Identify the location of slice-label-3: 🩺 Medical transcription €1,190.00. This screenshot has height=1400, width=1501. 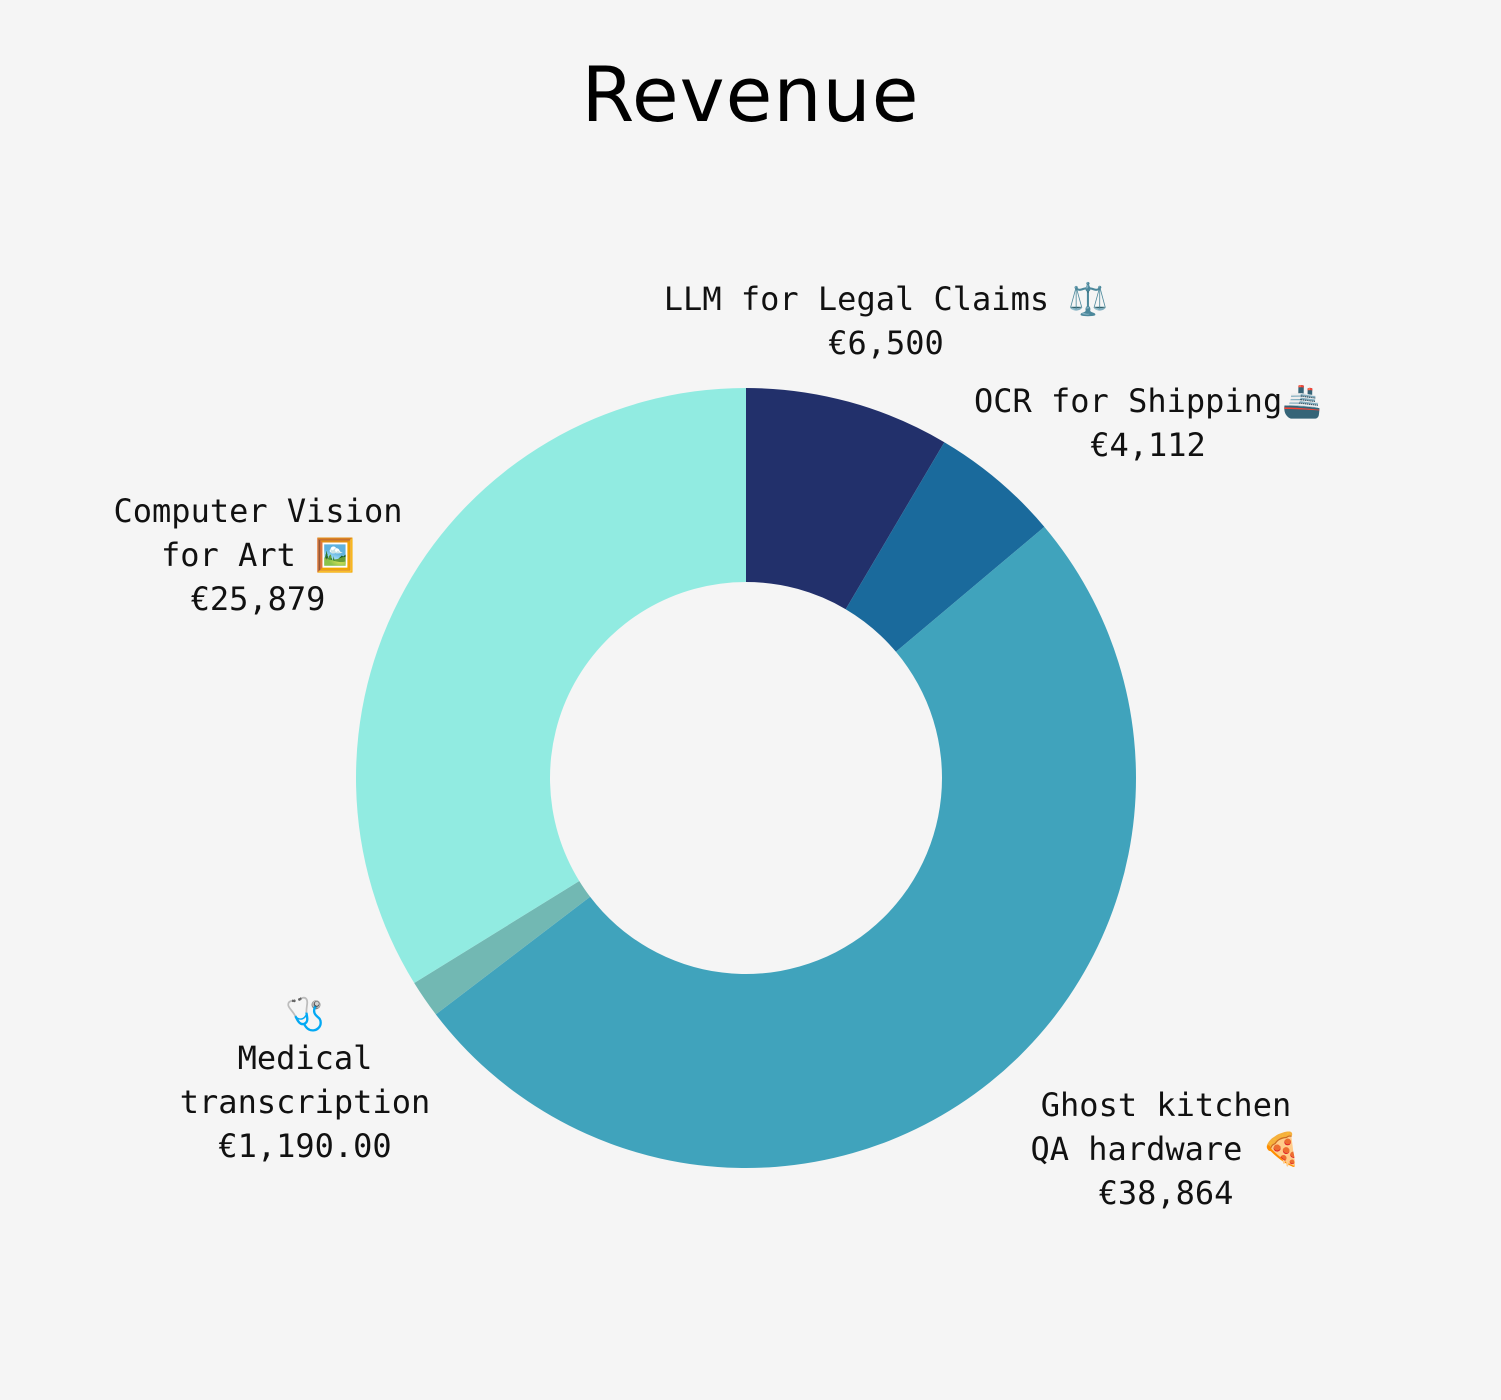
(305, 1080).